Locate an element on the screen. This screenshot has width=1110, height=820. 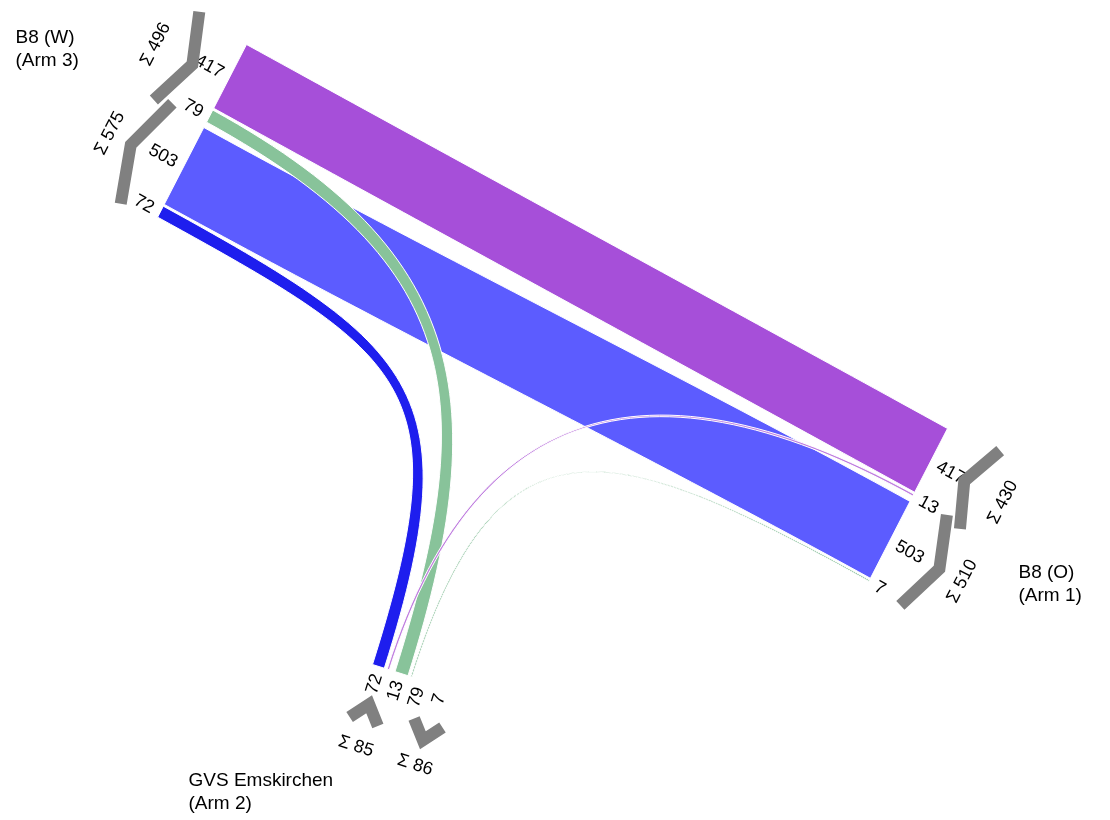
text: Σ 430 is located at coordinates (1002, 501).